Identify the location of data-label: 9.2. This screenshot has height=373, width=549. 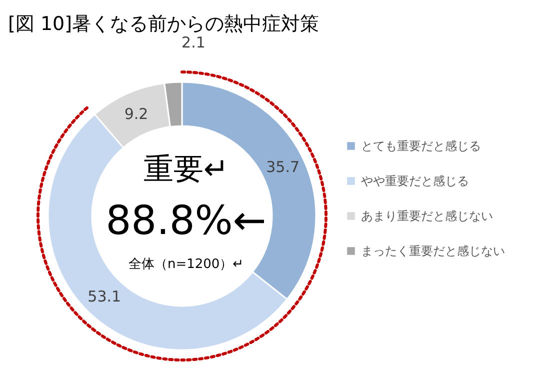
(136, 113).